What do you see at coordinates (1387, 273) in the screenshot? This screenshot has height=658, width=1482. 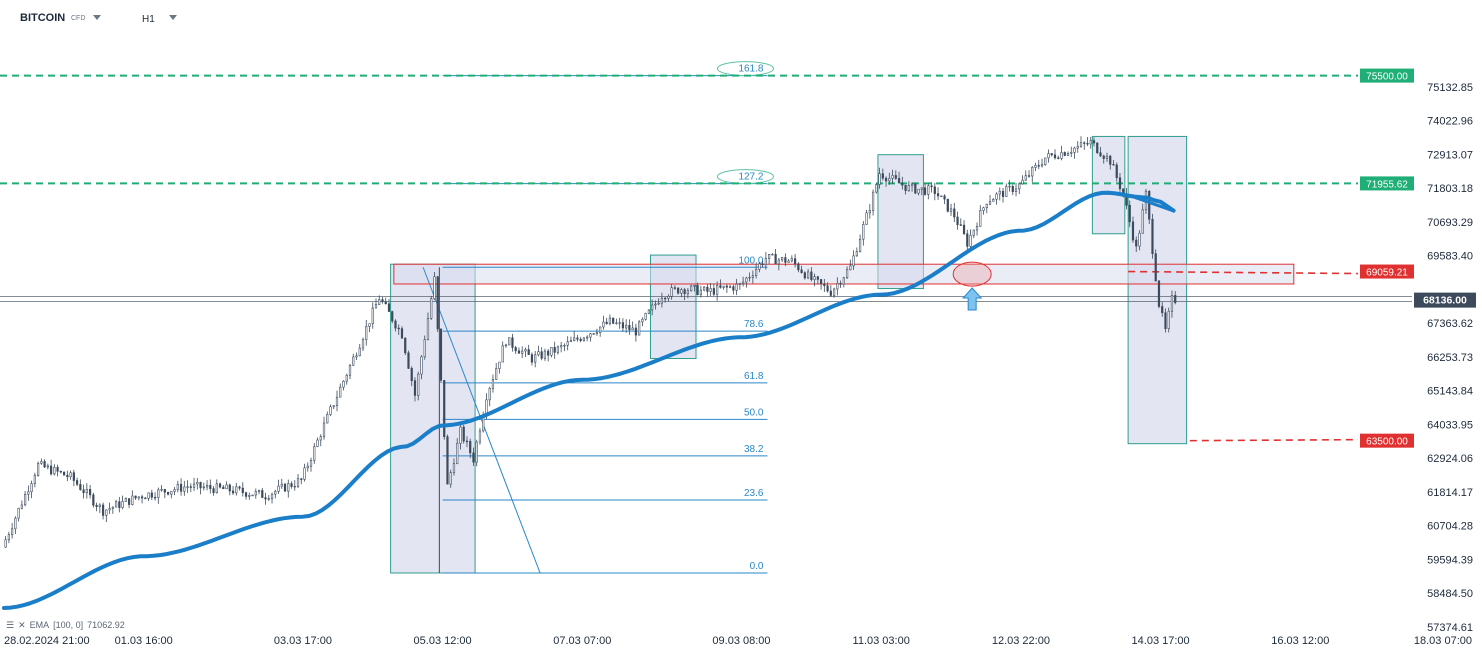 I see `price-level-label: 69059.21` at bounding box center [1387, 273].